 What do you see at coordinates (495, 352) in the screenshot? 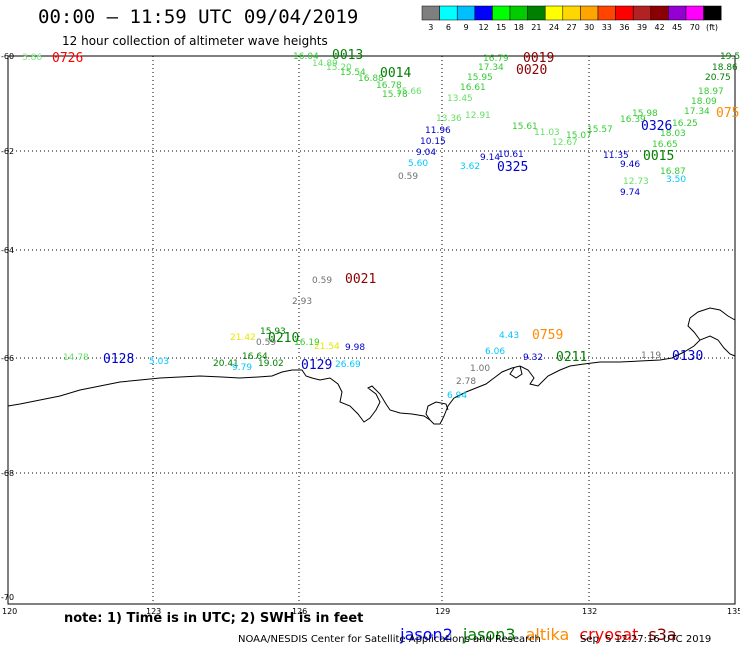
I see `wave-height-value: 6.06` at bounding box center [495, 352].